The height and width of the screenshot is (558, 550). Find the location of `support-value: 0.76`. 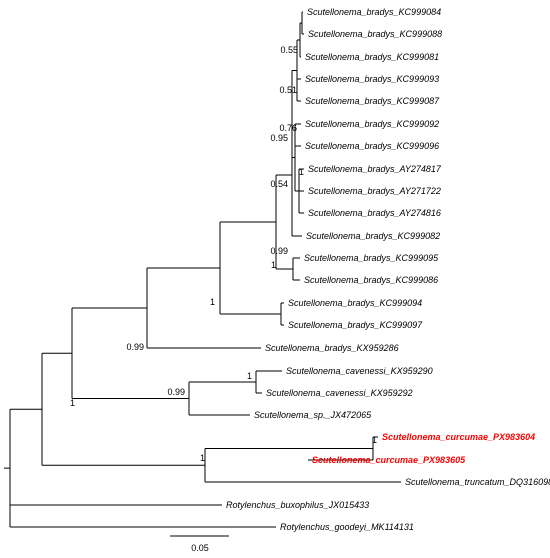

support-value: 0.76 is located at coordinates (288, 128).